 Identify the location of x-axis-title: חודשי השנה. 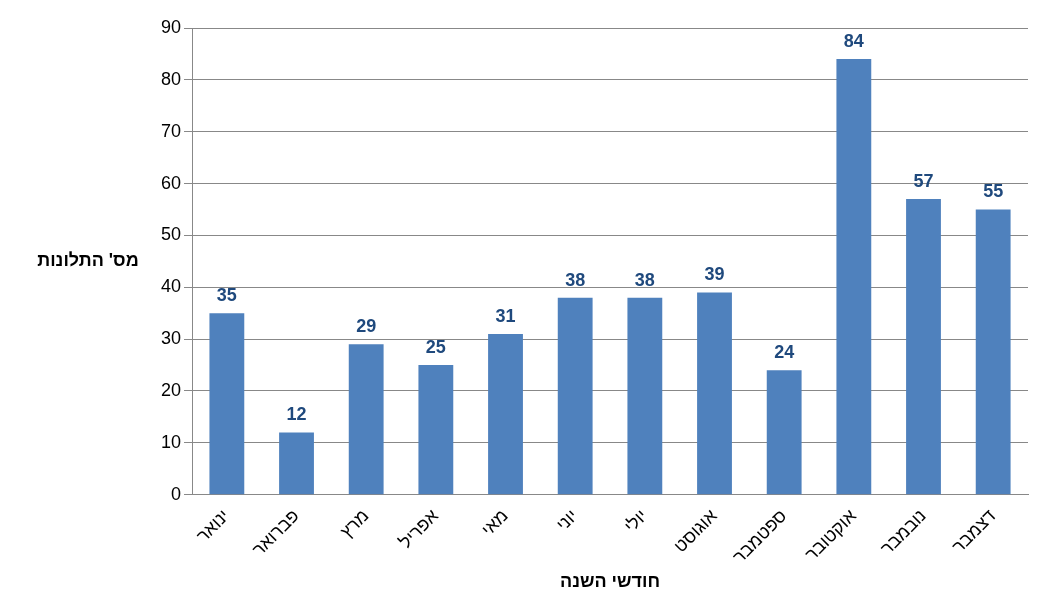
(610, 581).